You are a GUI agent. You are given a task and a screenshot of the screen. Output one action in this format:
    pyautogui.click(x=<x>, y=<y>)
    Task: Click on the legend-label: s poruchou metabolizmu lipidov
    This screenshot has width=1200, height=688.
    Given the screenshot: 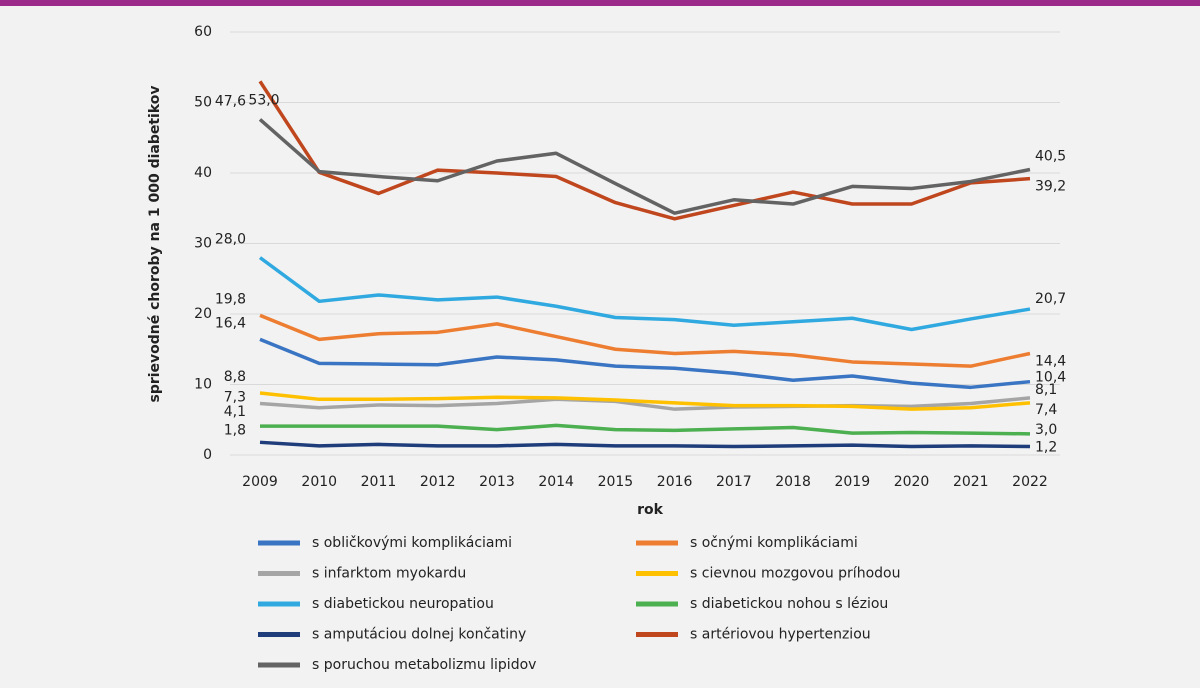 What is the action you would take?
    pyautogui.click(x=424, y=665)
    